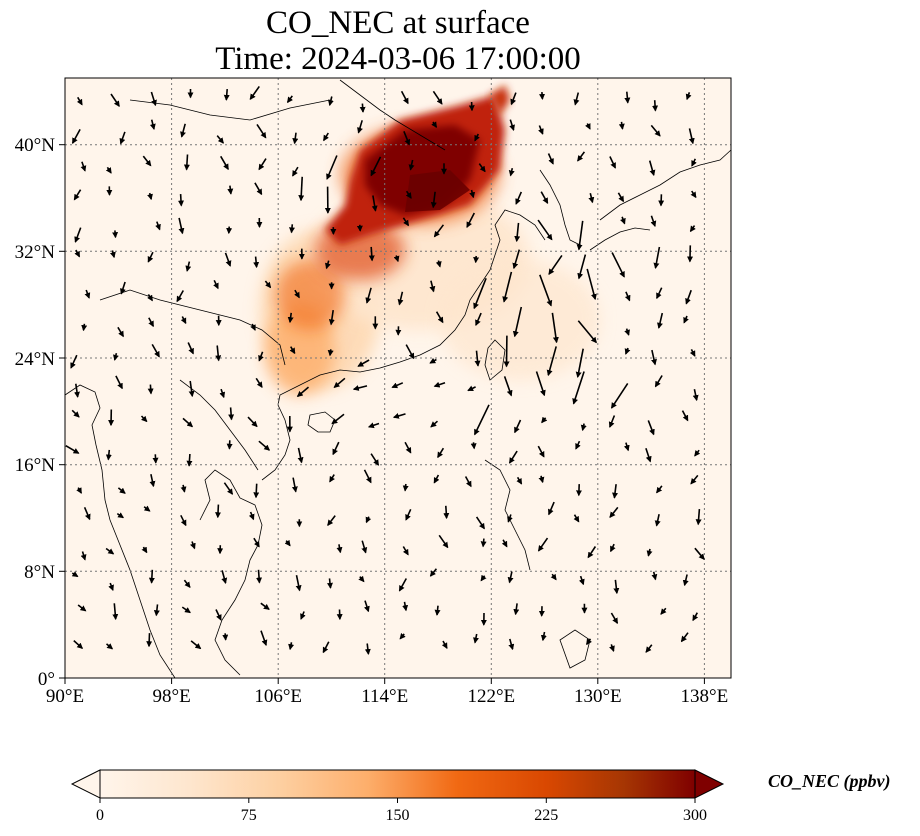 The width and height of the screenshot is (920, 836). What do you see at coordinates (46, 679) in the screenshot?
I see `lat-tick-label: 0°` at bounding box center [46, 679].